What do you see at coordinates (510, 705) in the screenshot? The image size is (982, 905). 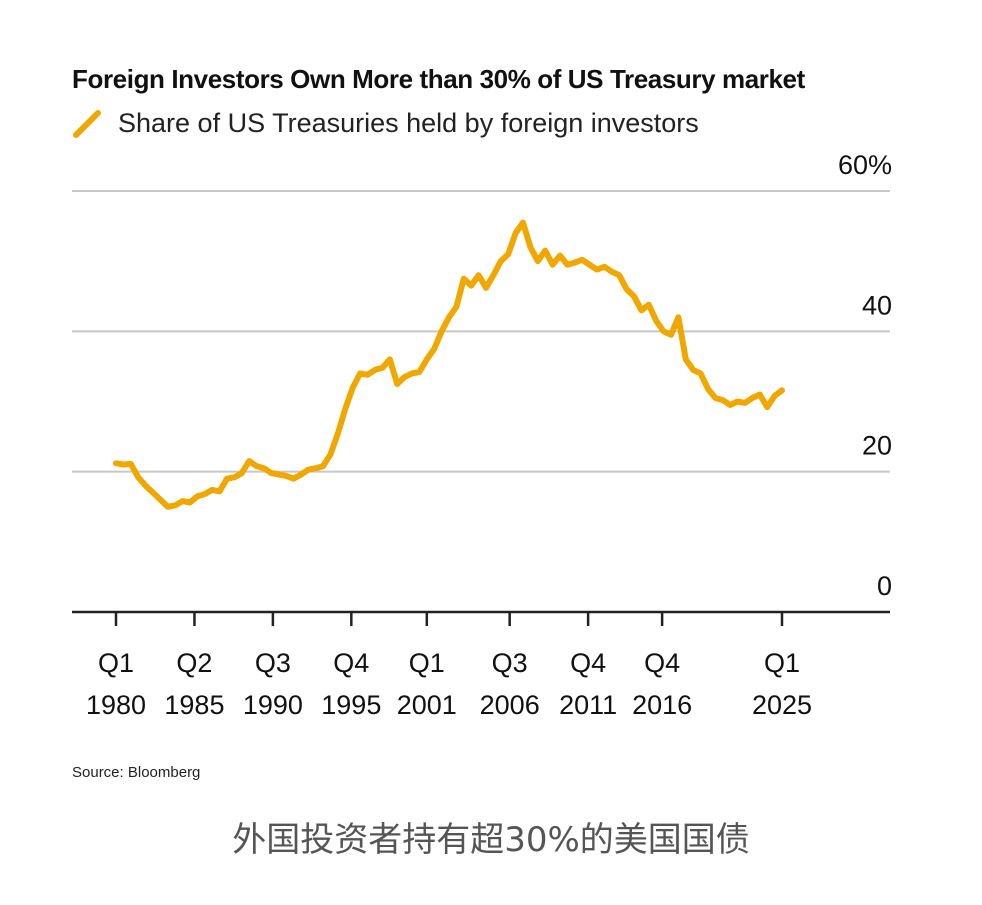 I see `x-tick-year-label: 2006` at bounding box center [510, 705].